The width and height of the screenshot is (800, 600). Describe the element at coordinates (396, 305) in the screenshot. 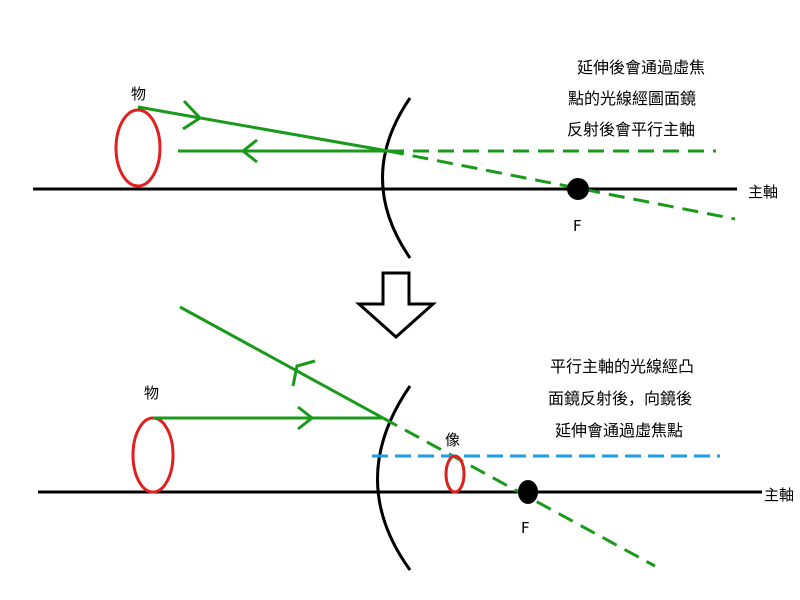

I see `down-arrow-icon` at that location.